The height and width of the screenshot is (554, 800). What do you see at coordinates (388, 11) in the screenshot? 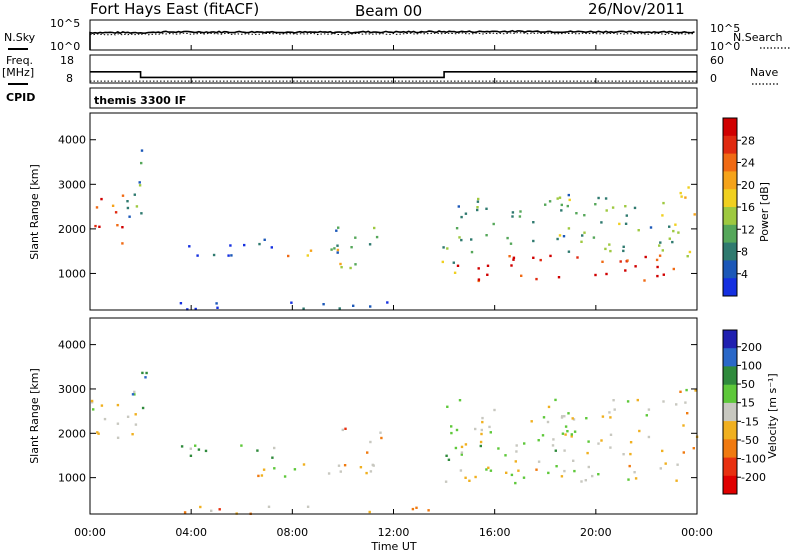
I see `beam-label: Beam 00` at bounding box center [388, 11].